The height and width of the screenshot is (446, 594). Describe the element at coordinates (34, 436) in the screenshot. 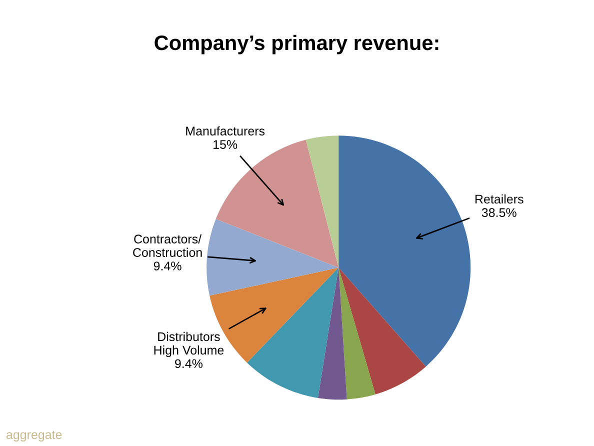

I see `text: aggregate` at that location.